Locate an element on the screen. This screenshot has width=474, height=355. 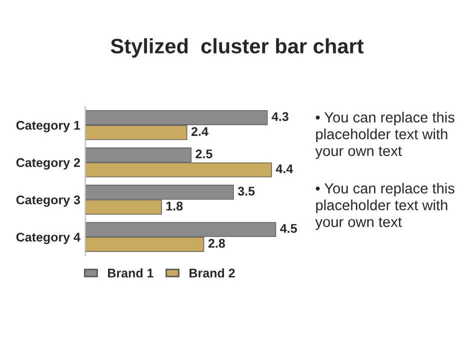
chart-title: Stylized cluster bar chart is located at coordinates (237, 48).